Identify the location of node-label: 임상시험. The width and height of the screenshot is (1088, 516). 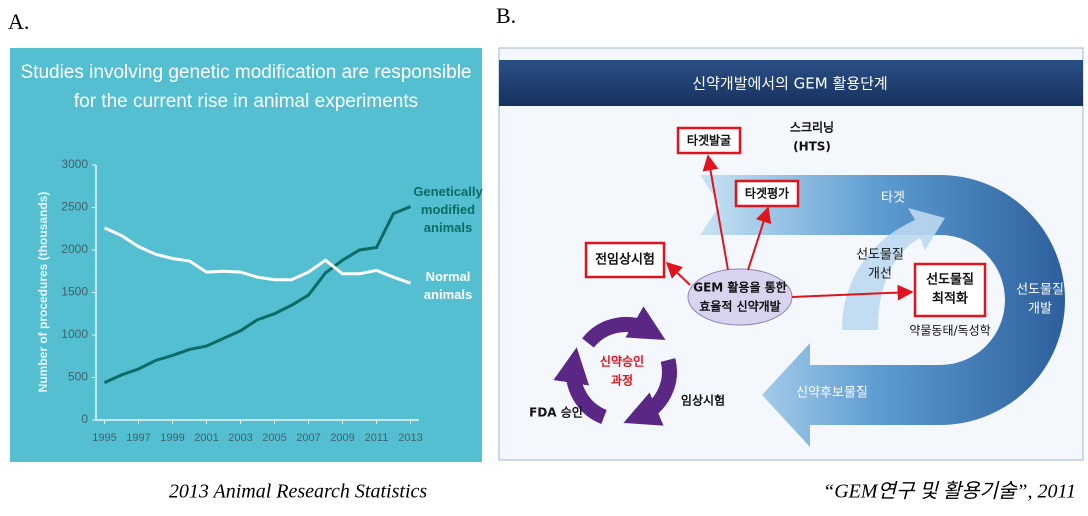
(703, 400).